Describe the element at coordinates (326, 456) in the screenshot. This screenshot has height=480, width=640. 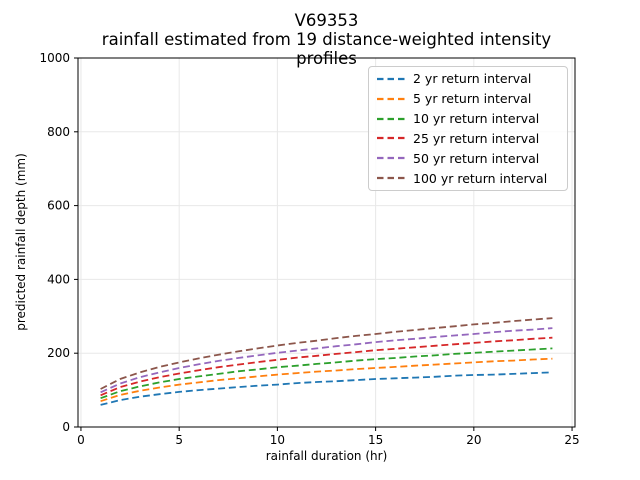
I see `x-axis-label: rainfall duration (hr)` at that location.